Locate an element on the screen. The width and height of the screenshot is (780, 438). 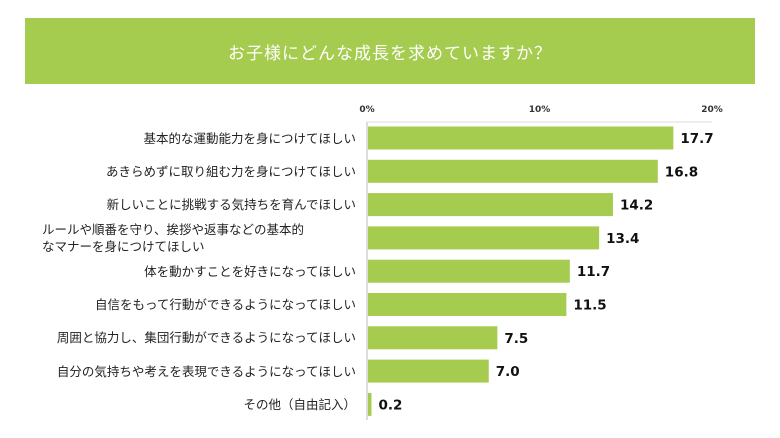
x-tick-label: 20% is located at coordinates (712, 110).